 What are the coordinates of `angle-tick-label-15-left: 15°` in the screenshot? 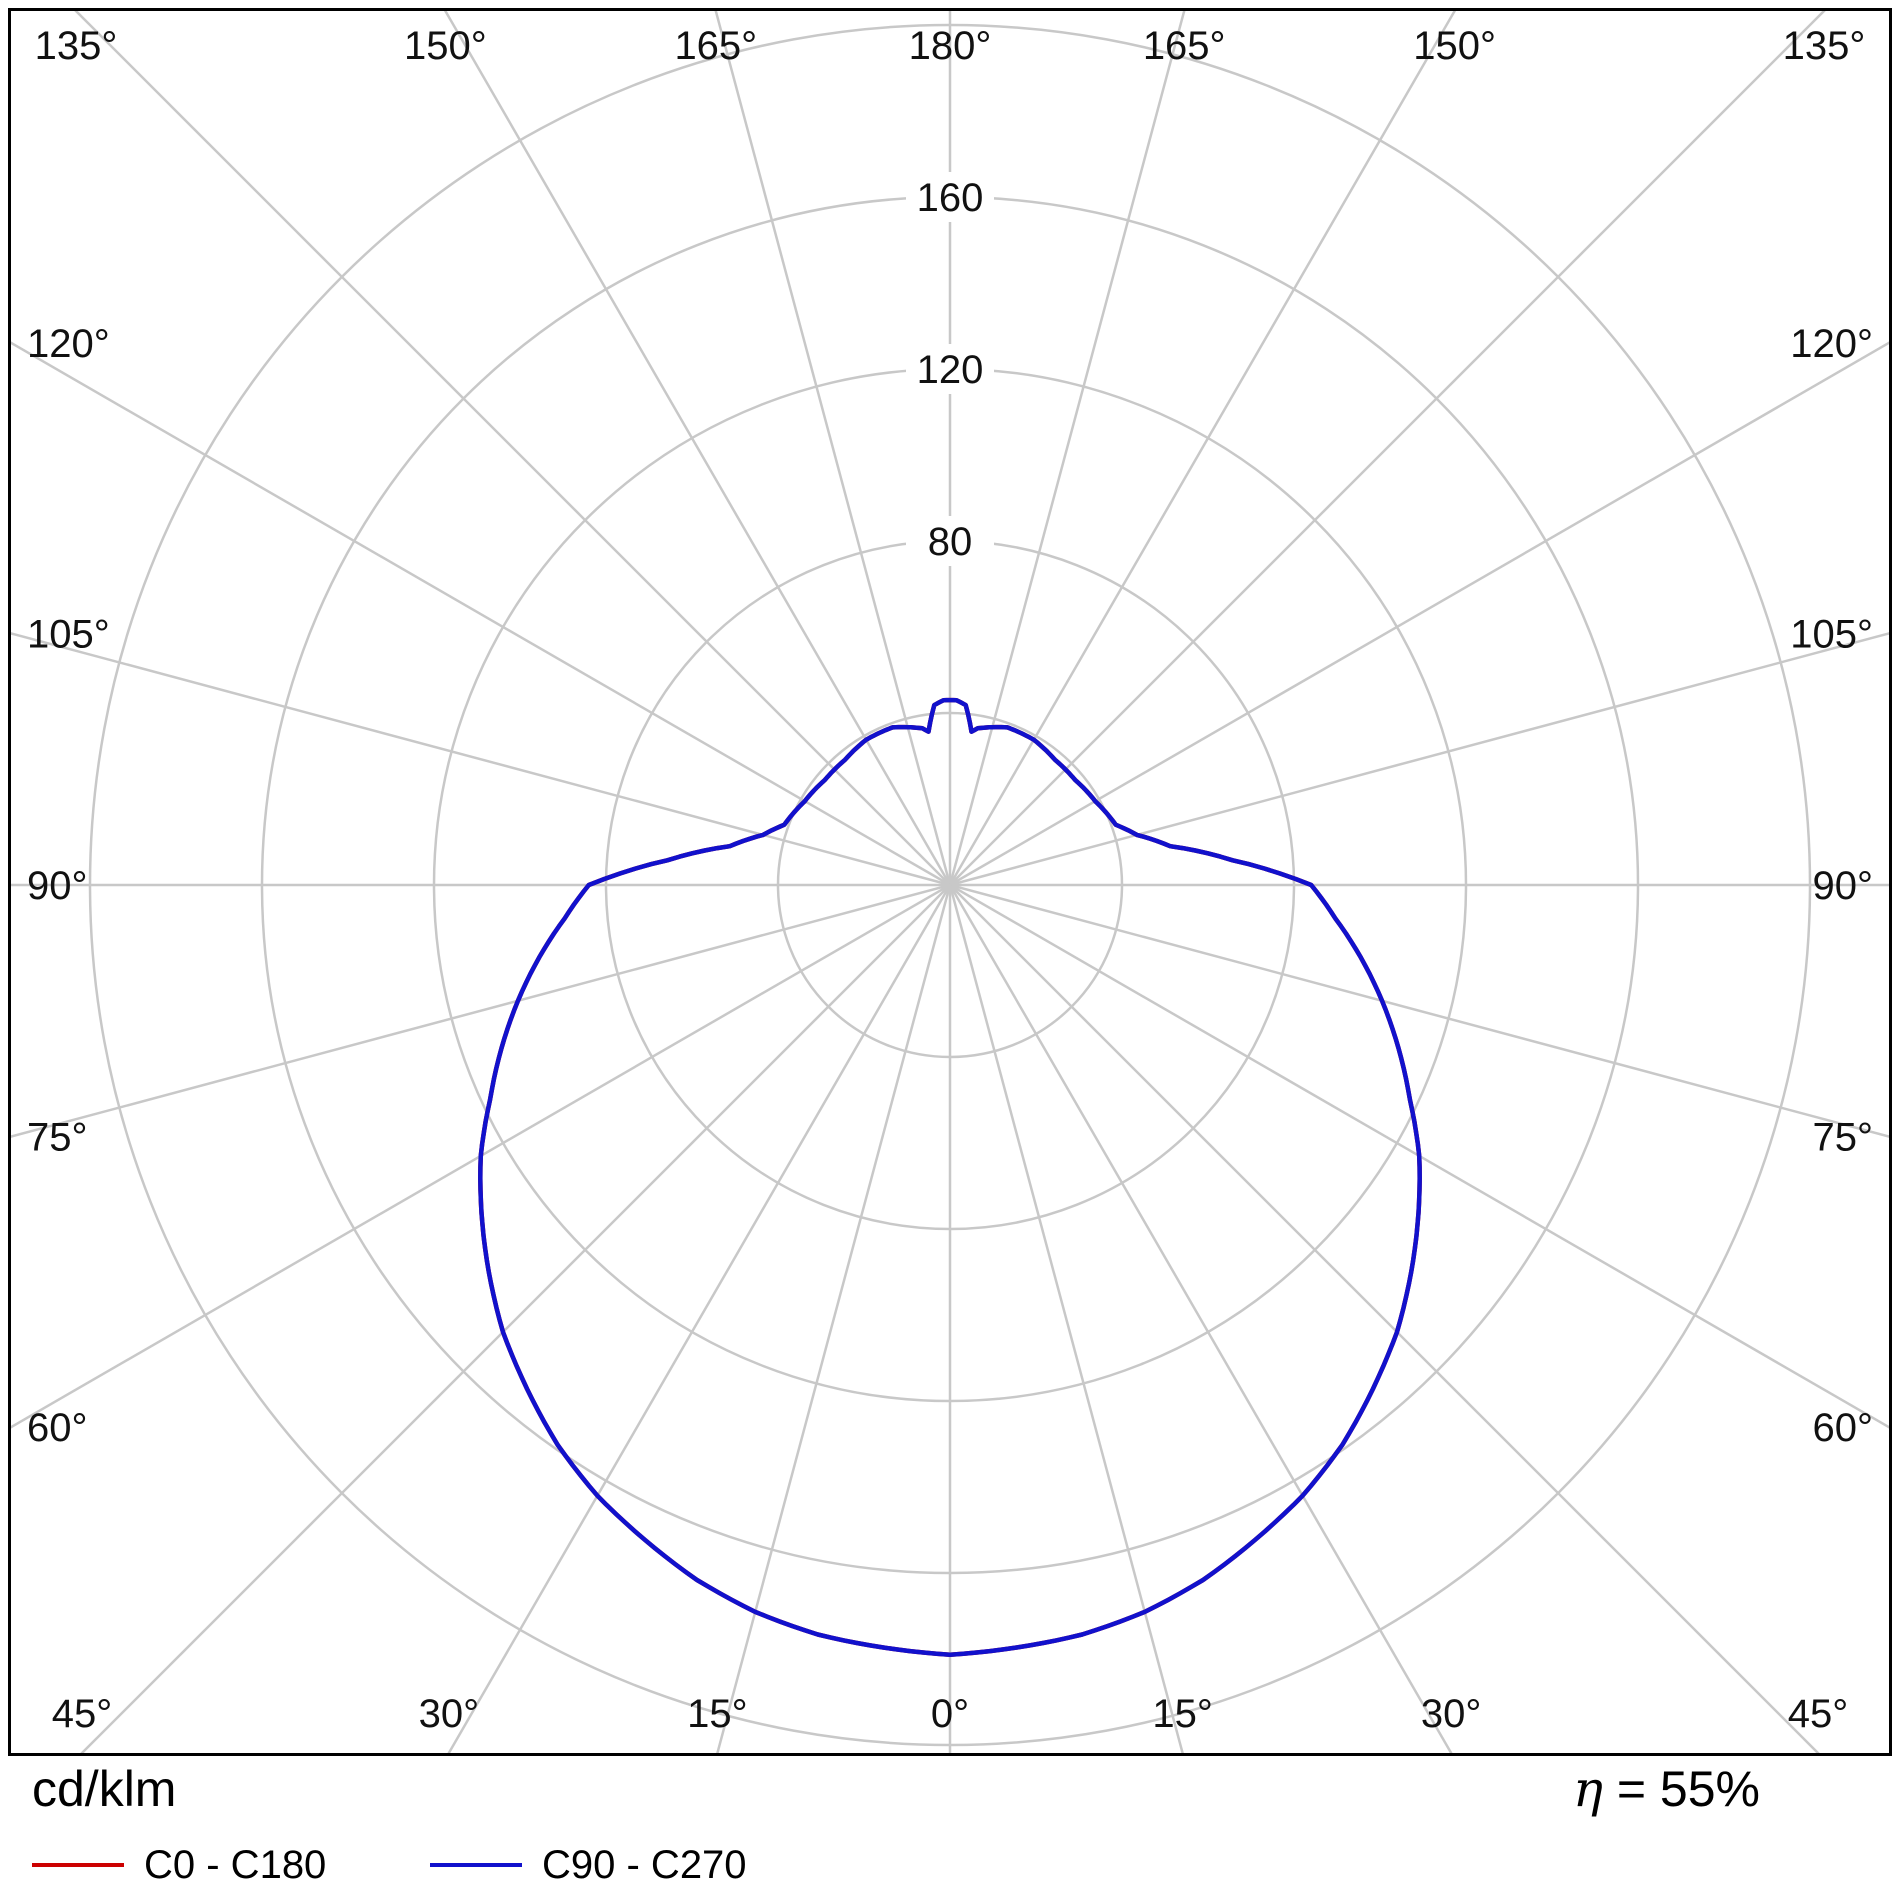 It's located at (717, 1714).